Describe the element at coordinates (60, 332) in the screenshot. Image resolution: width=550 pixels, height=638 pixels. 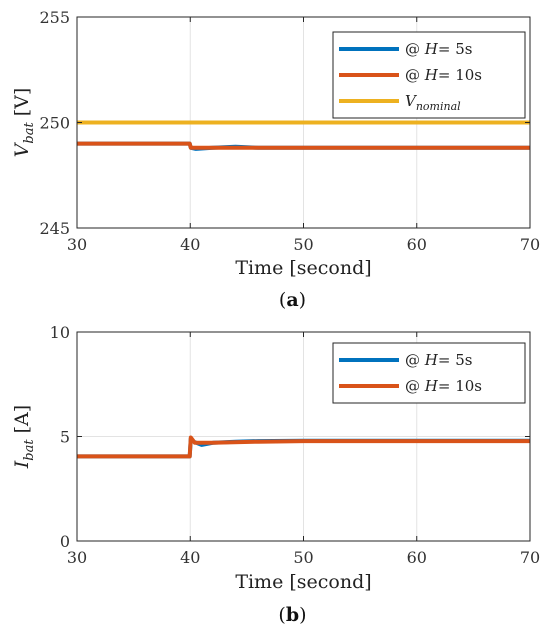
I see `y-tick-label: 10` at that location.